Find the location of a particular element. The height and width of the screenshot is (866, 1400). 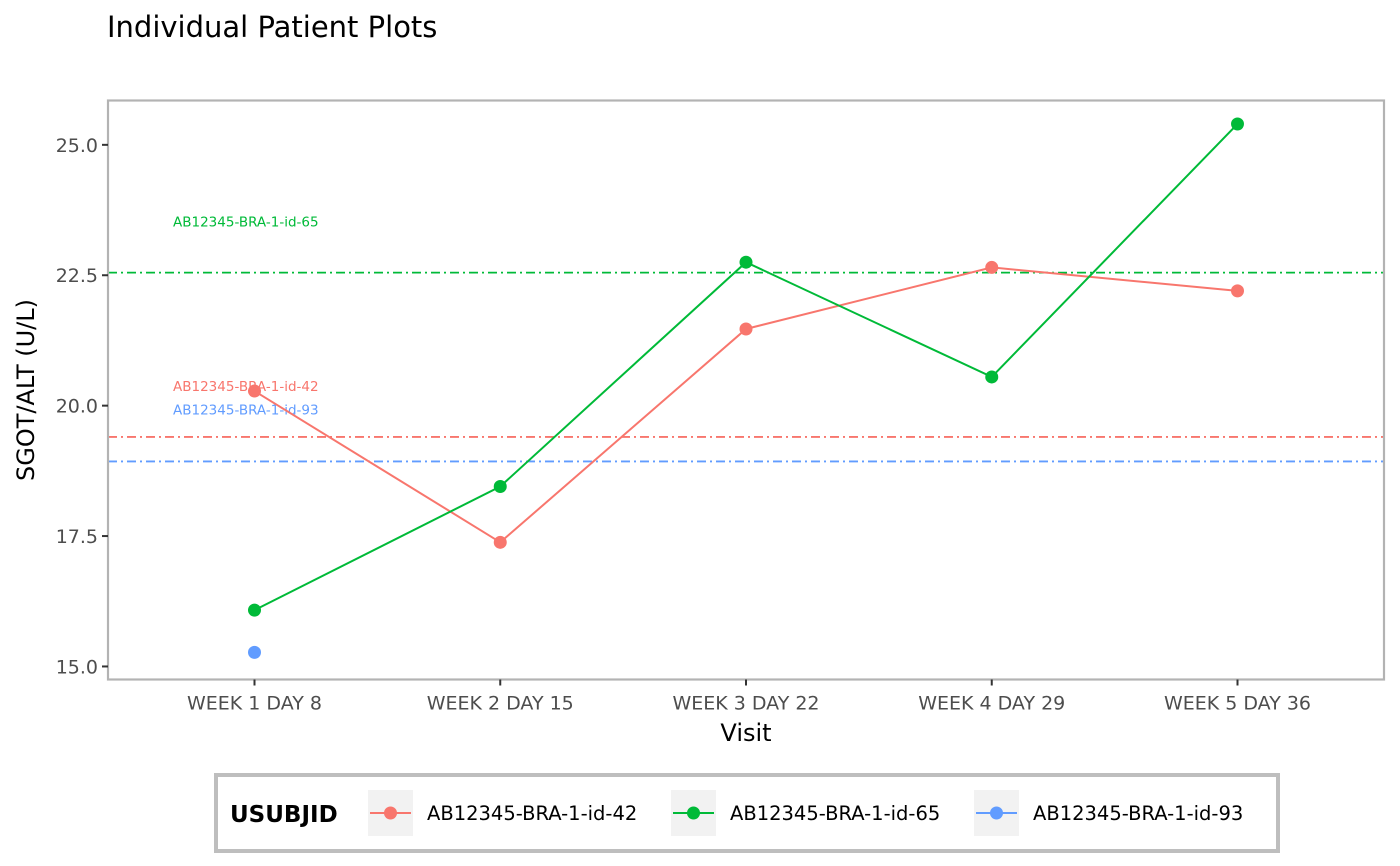

chart-title: Individual Patient Plots is located at coordinates (272, 27).